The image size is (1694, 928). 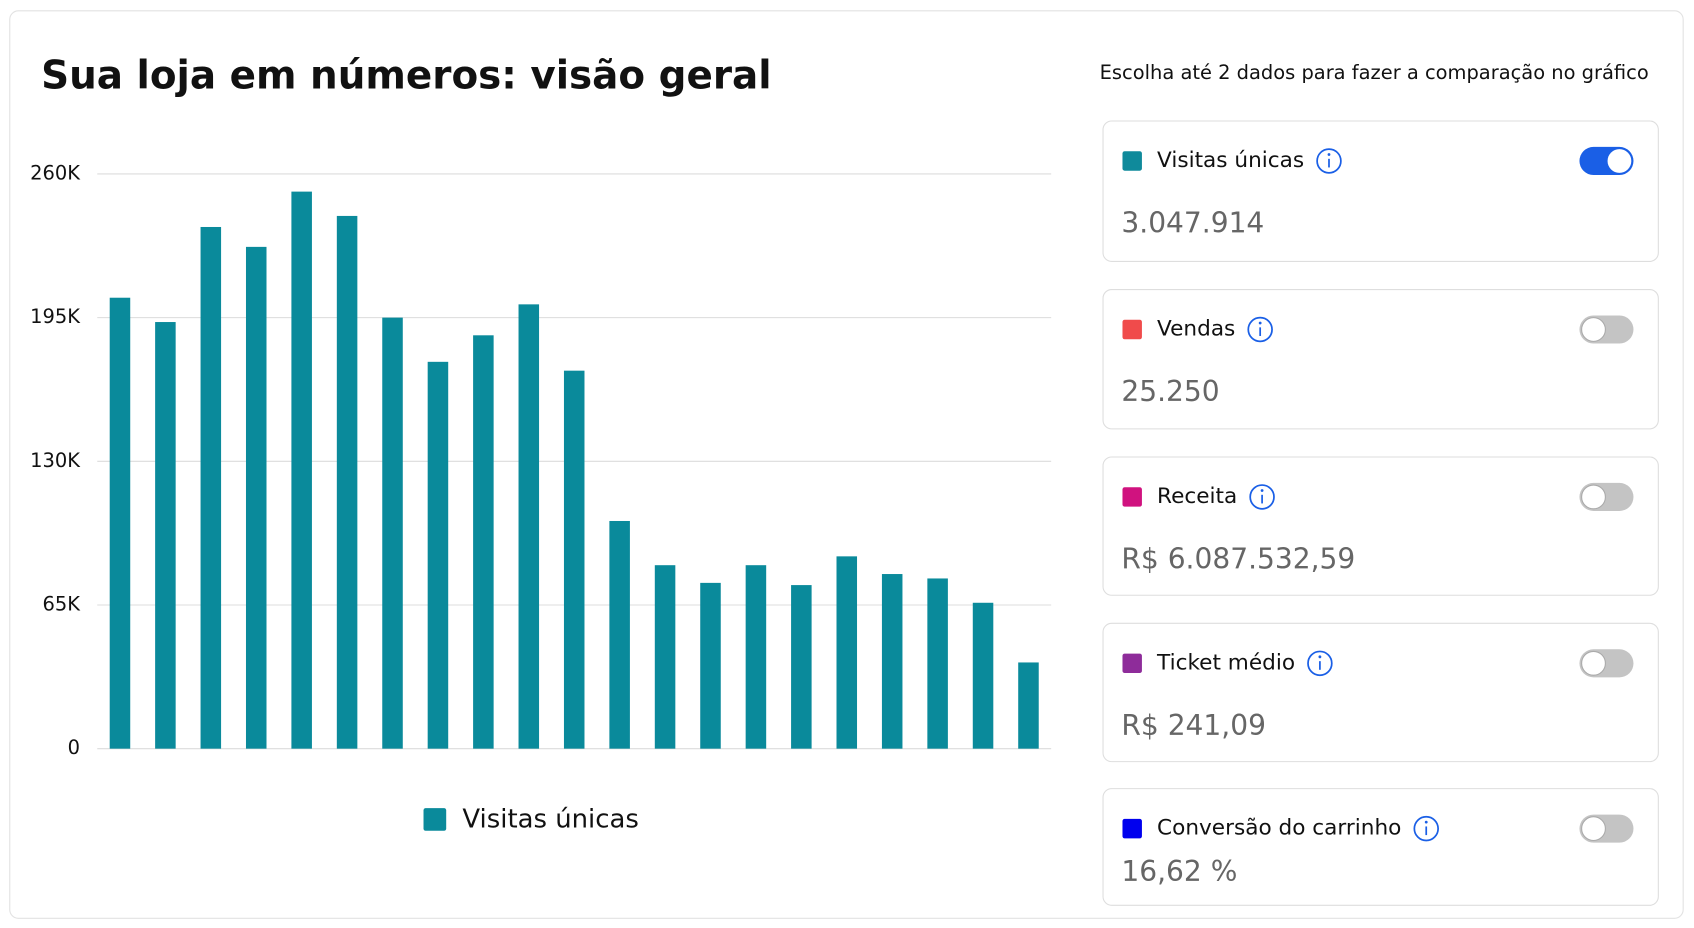 I want to click on y-tick-label: 65K, so click(x=61, y=603).